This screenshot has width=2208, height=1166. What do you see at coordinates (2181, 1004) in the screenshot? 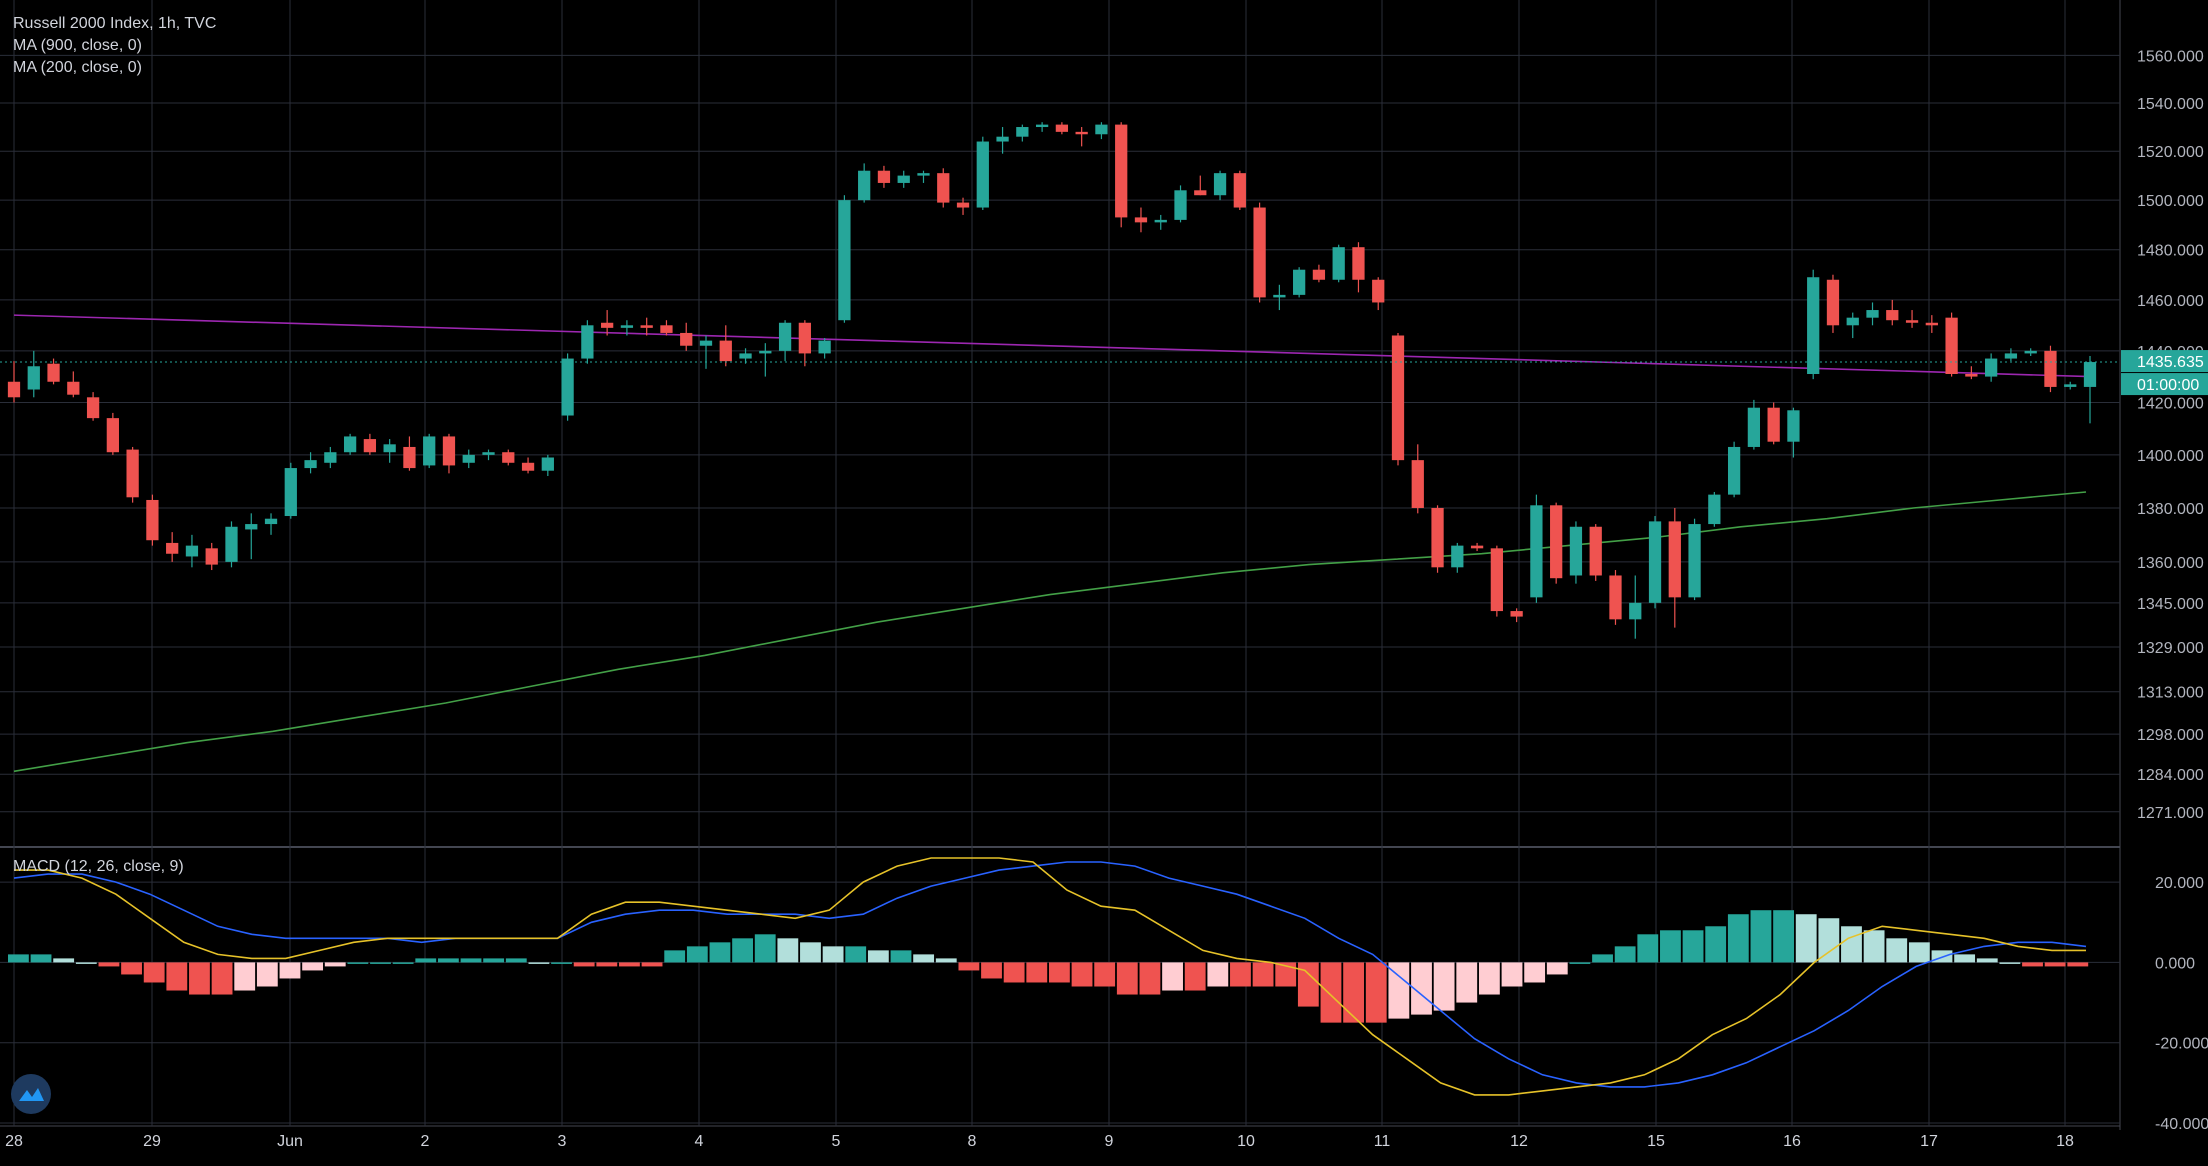
I see `macd-axis: 20.000 0.000 -20.000 -40.000` at bounding box center [2181, 1004].